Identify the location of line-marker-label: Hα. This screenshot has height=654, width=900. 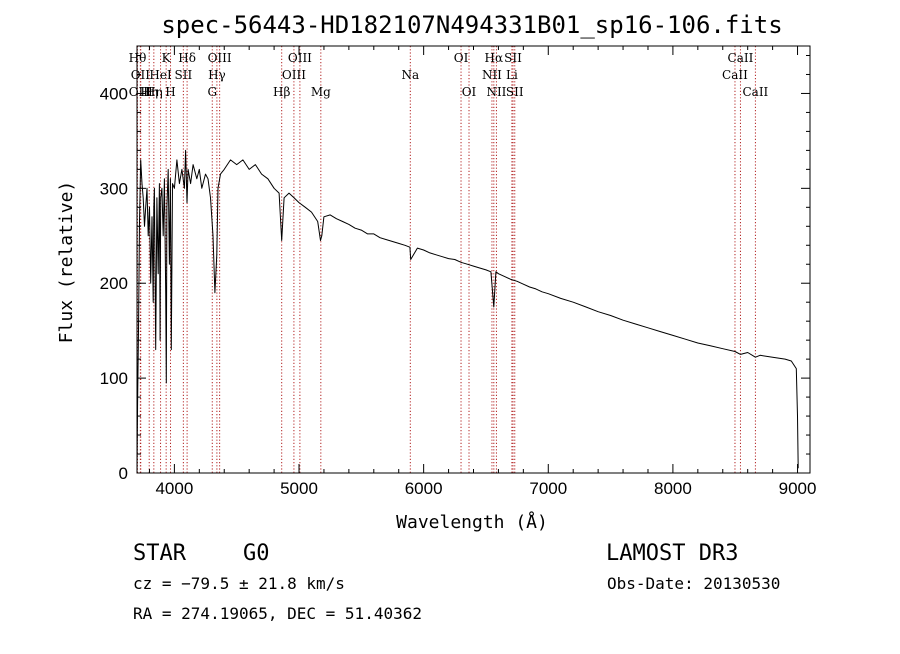
(494, 58).